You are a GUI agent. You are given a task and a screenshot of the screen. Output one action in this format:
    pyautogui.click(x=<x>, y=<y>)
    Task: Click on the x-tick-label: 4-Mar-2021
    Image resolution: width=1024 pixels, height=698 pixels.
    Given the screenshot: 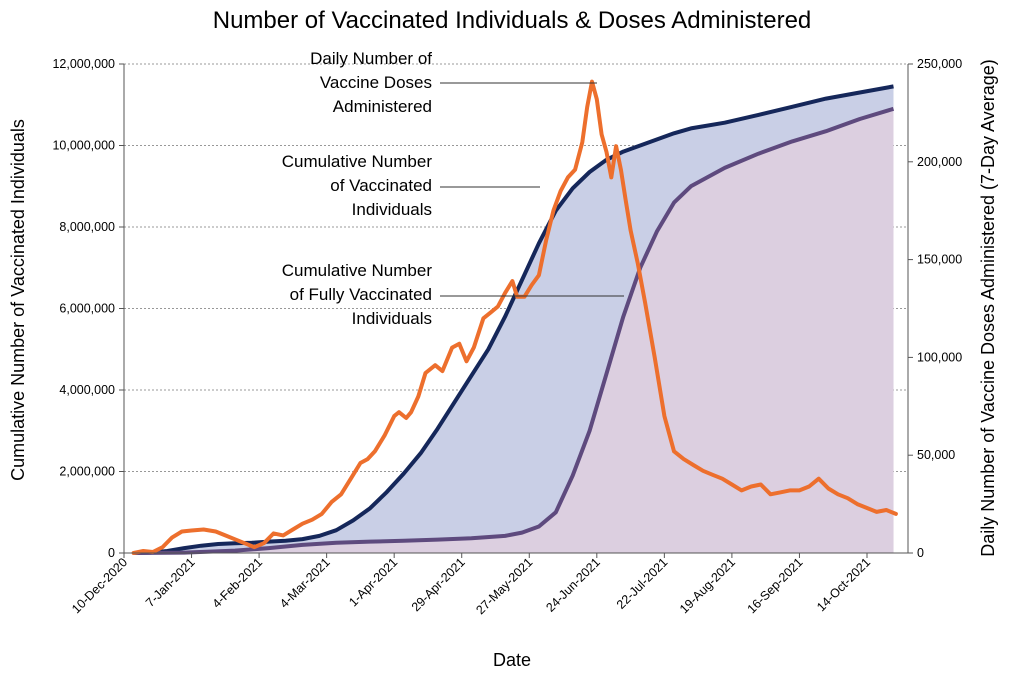 What is the action you would take?
    pyautogui.click(x=305, y=583)
    